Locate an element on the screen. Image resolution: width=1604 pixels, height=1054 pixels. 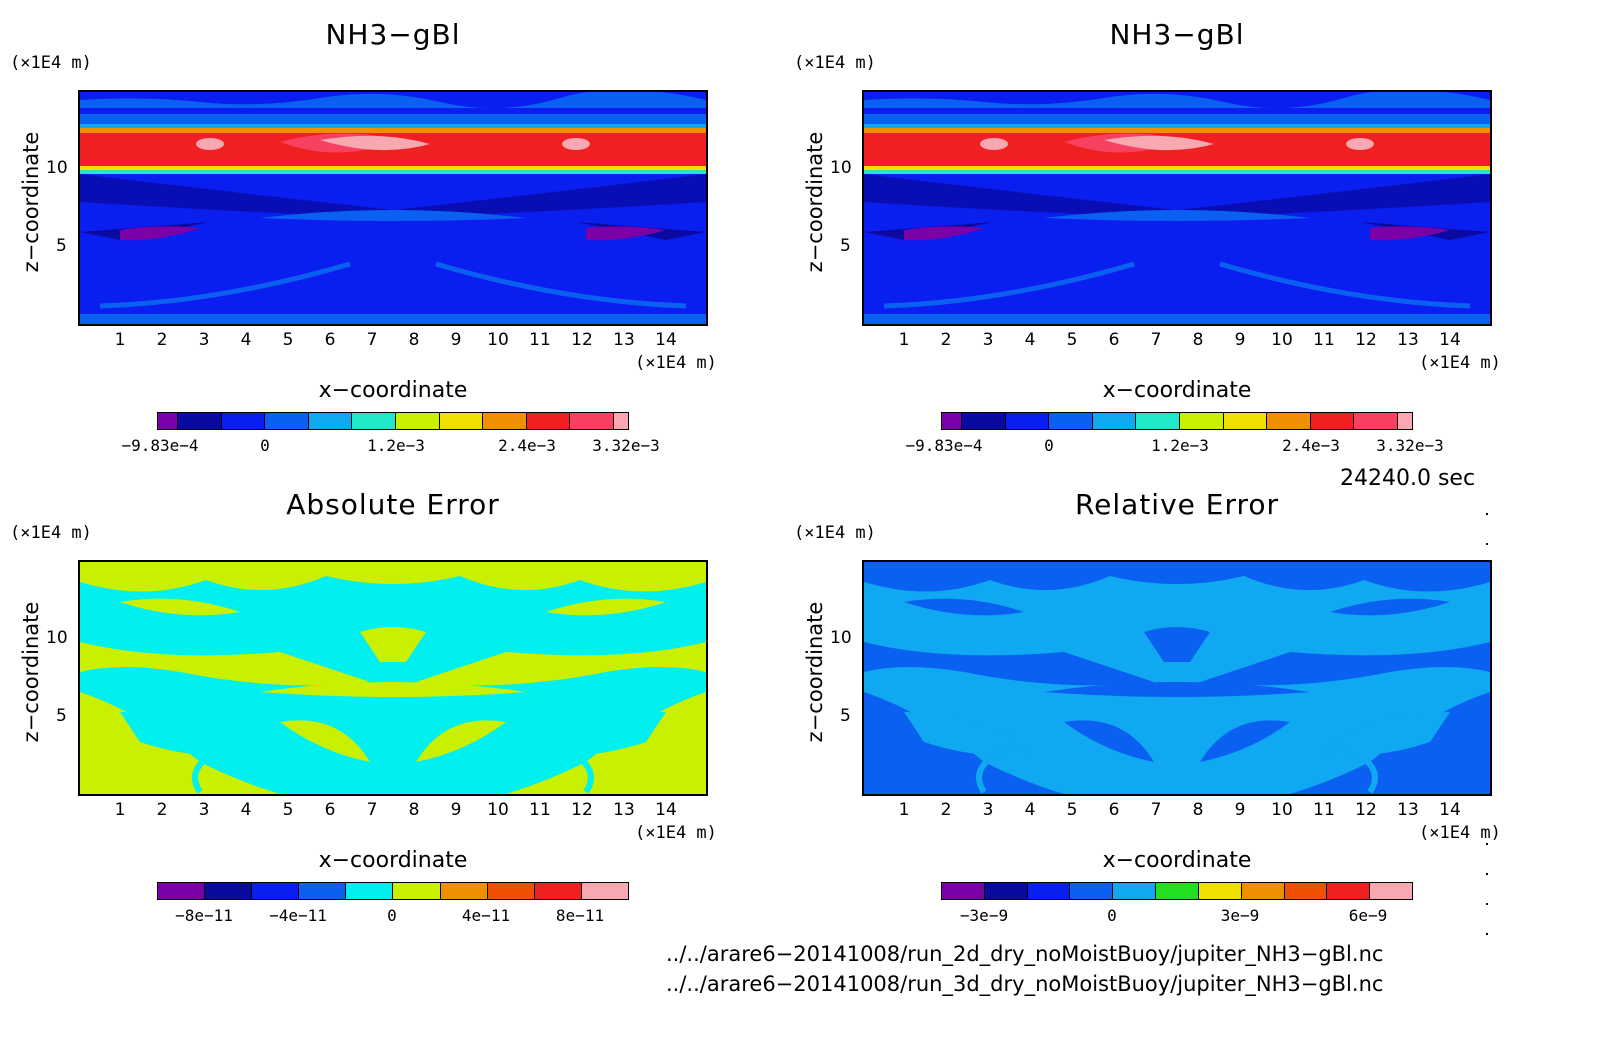
colorbar-label: −8e−11 is located at coordinates (204, 915).